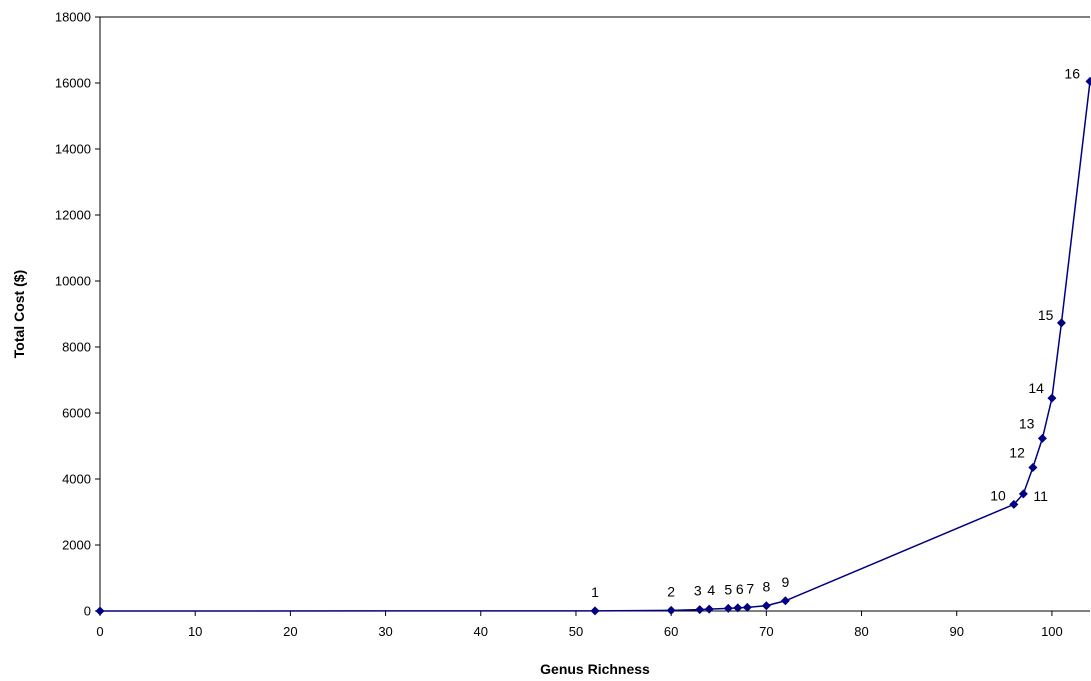 This screenshot has height=681, width=1091. I want to click on y-tick-label: 14000, so click(73, 149).